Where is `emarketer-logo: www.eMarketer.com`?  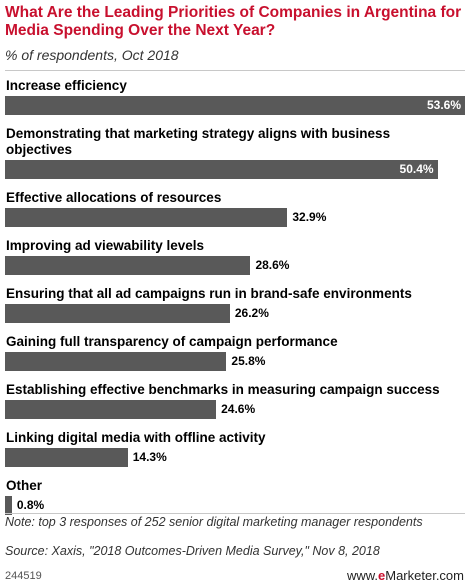
emarketer-logo: www.eMarketer.com is located at coordinates (405, 575).